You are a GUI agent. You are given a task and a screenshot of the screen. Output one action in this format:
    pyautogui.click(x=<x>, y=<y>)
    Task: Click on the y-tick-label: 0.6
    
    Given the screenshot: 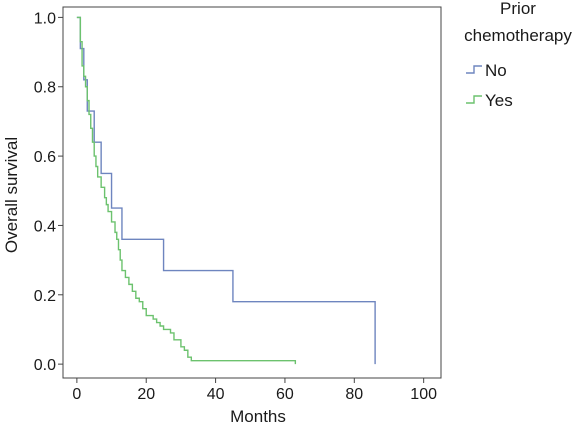 What is the action you would take?
    pyautogui.click(x=45, y=157)
    